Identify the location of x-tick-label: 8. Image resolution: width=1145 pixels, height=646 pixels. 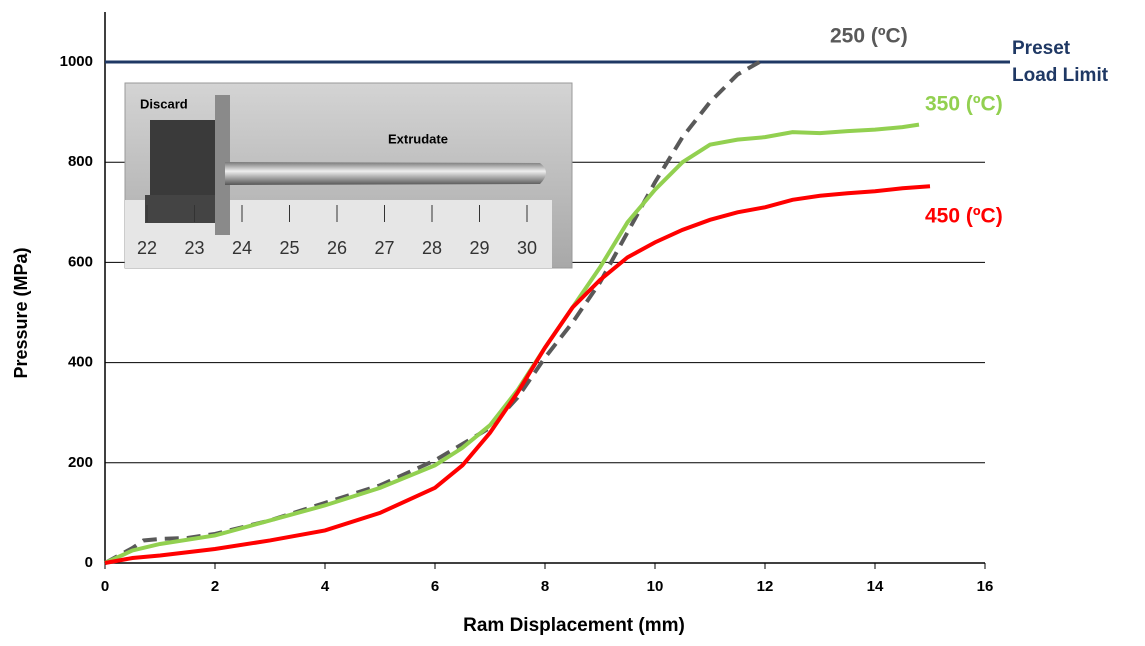
(545, 586).